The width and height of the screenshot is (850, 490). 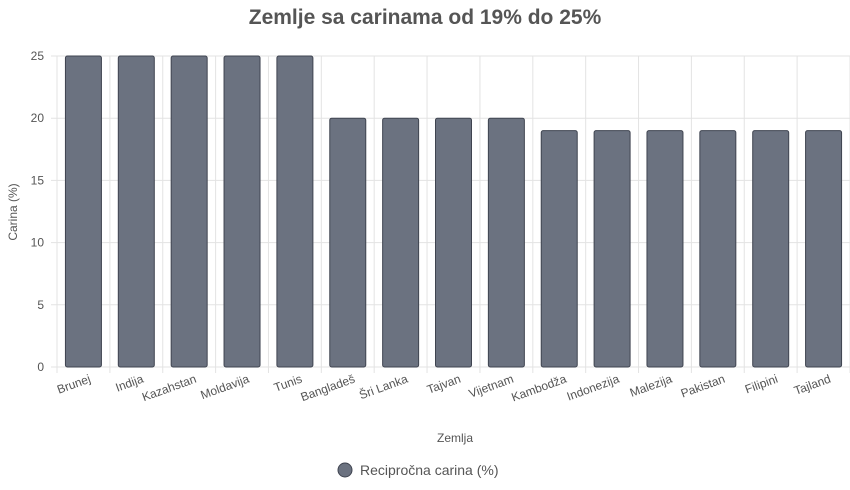 What do you see at coordinates (539, 388) in the screenshot?
I see `x-tick-label: Kambodža` at bounding box center [539, 388].